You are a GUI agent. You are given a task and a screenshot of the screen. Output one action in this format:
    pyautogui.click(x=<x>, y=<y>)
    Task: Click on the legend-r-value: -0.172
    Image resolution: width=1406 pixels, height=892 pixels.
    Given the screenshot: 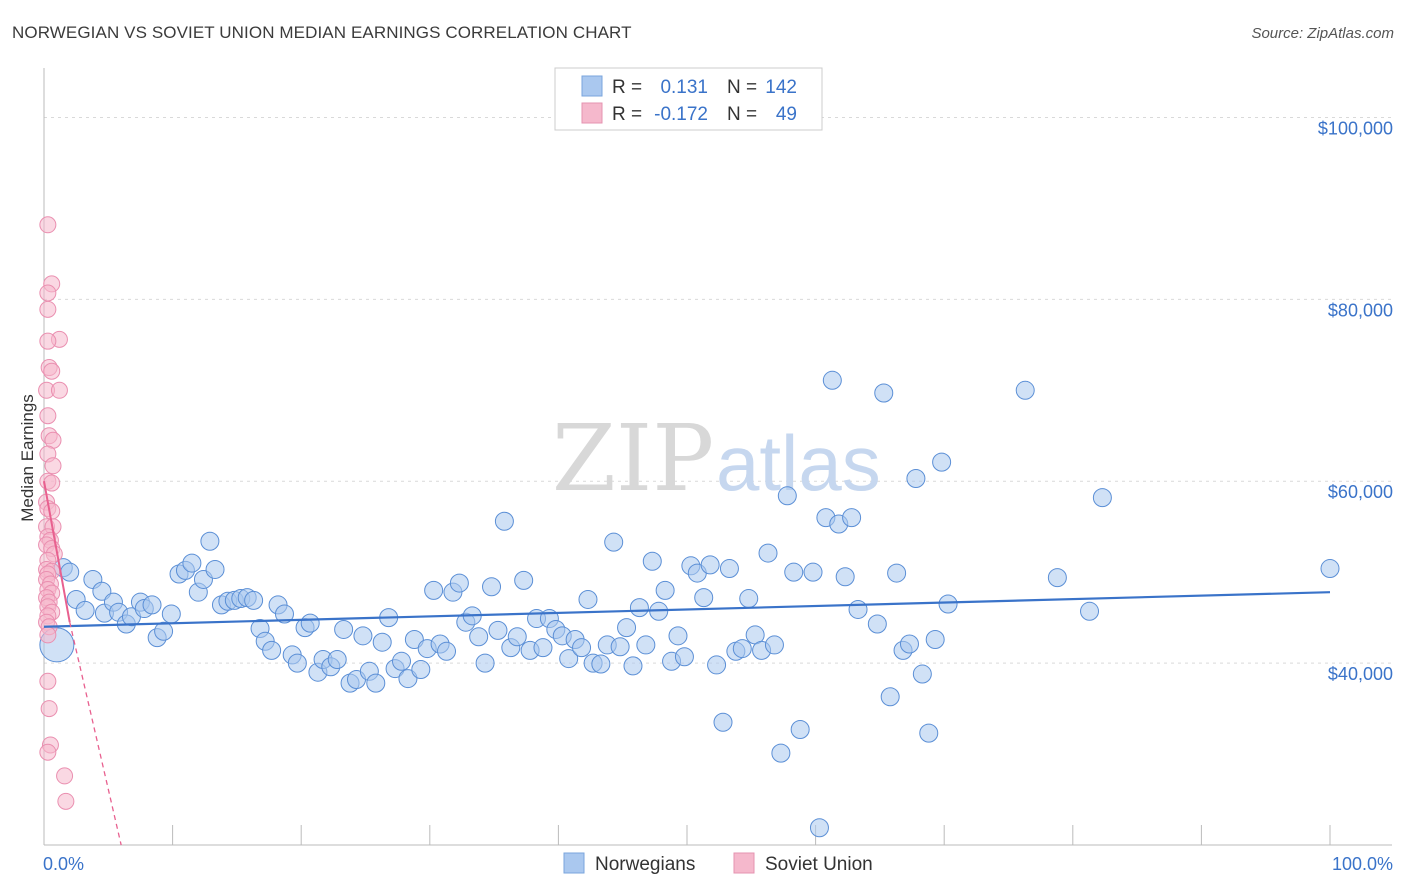 What is the action you would take?
    pyautogui.click(x=681, y=114)
    